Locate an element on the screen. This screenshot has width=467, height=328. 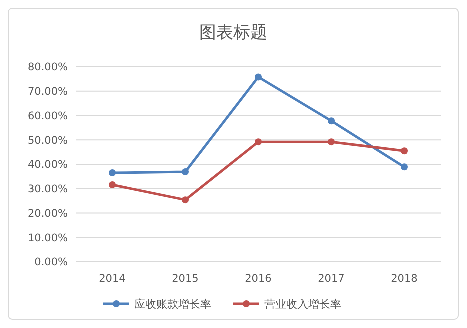
y-tick-label: 60.00% is located at coordinates (48, 116).